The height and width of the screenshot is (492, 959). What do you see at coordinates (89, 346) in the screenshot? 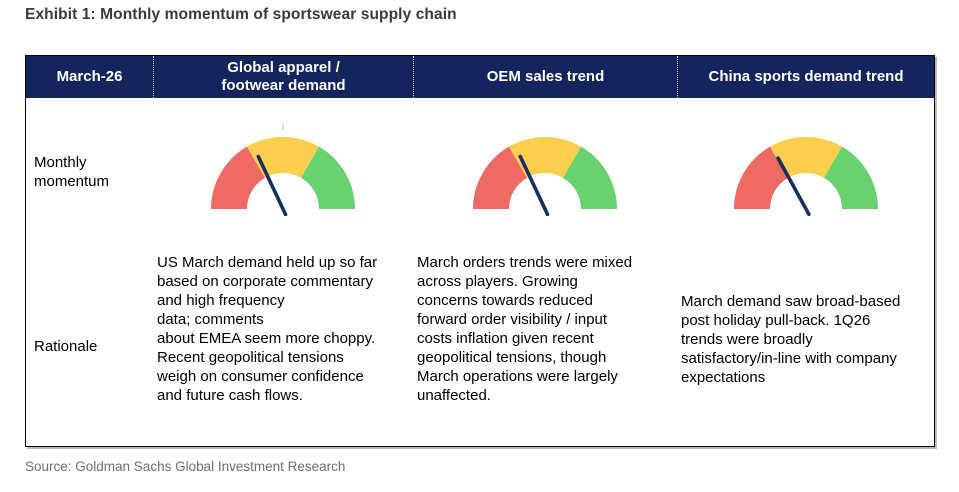
I see `row-label-rationale: Rationale` at bounding box center [89, 346].